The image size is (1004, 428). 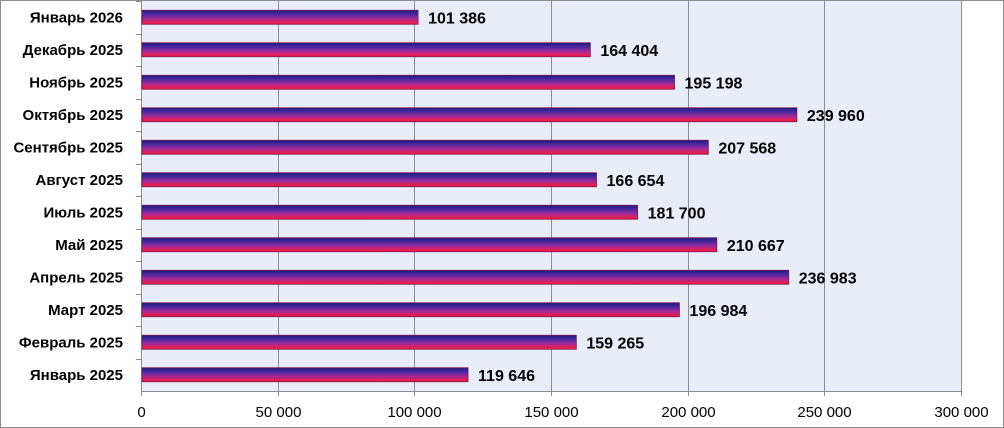 What do you see at coordinates (714, 83) in the screenshot?
I see `value-label: 195 198` at bounding box center [714, 83].